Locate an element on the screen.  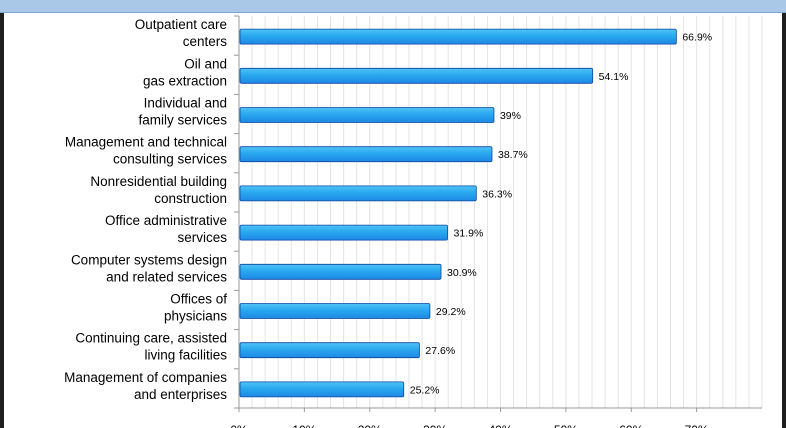
chart-title-bar is located at coordinates (393, 6).